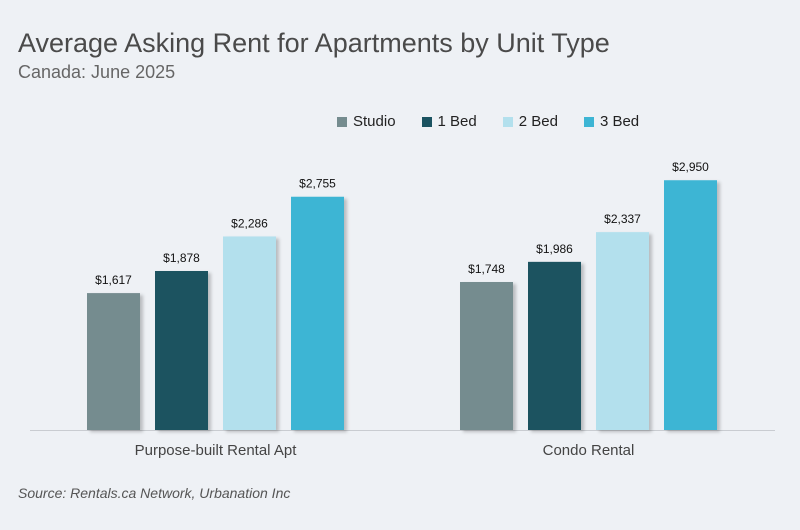 This screenshot has width=800, height=530. What do you see at coordinates (249, 223) in the screenshot?
I see `data-label-purpose-built-rental-apt-2-bed: $2,286` at bounding box center [249, 223].